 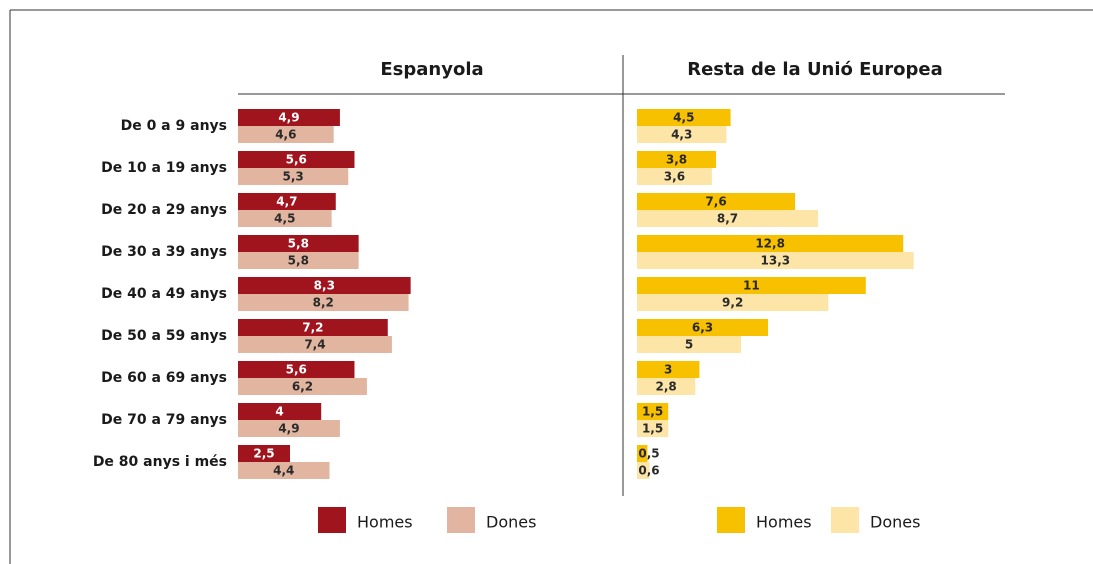 I want to click on value-label: 4,7, so click(x=286, y=202).